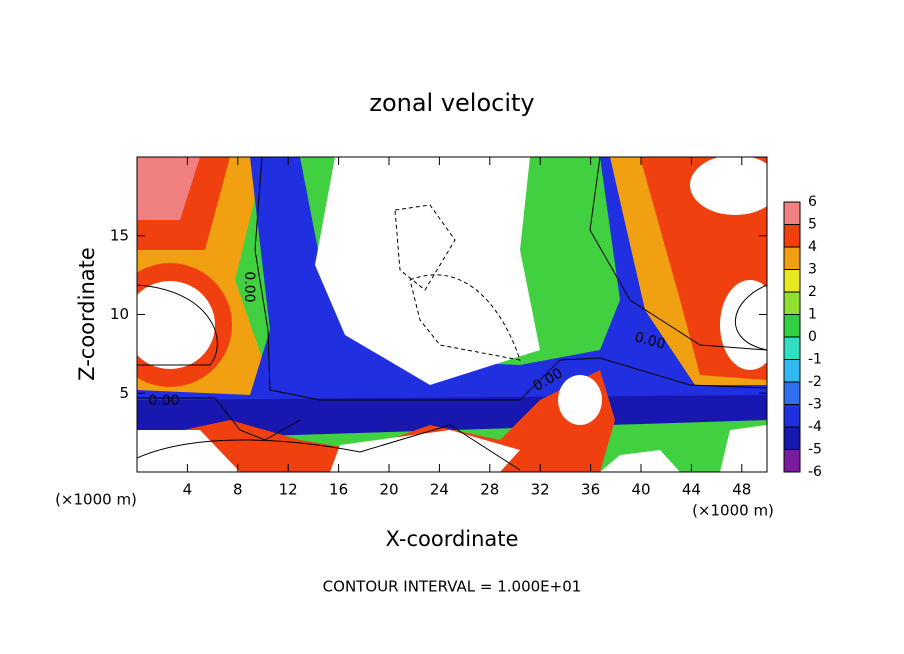  Describe the element at coordinates (87, 314) in the screenshot. I see `y-axis-title: Z-coordinate` at that location.